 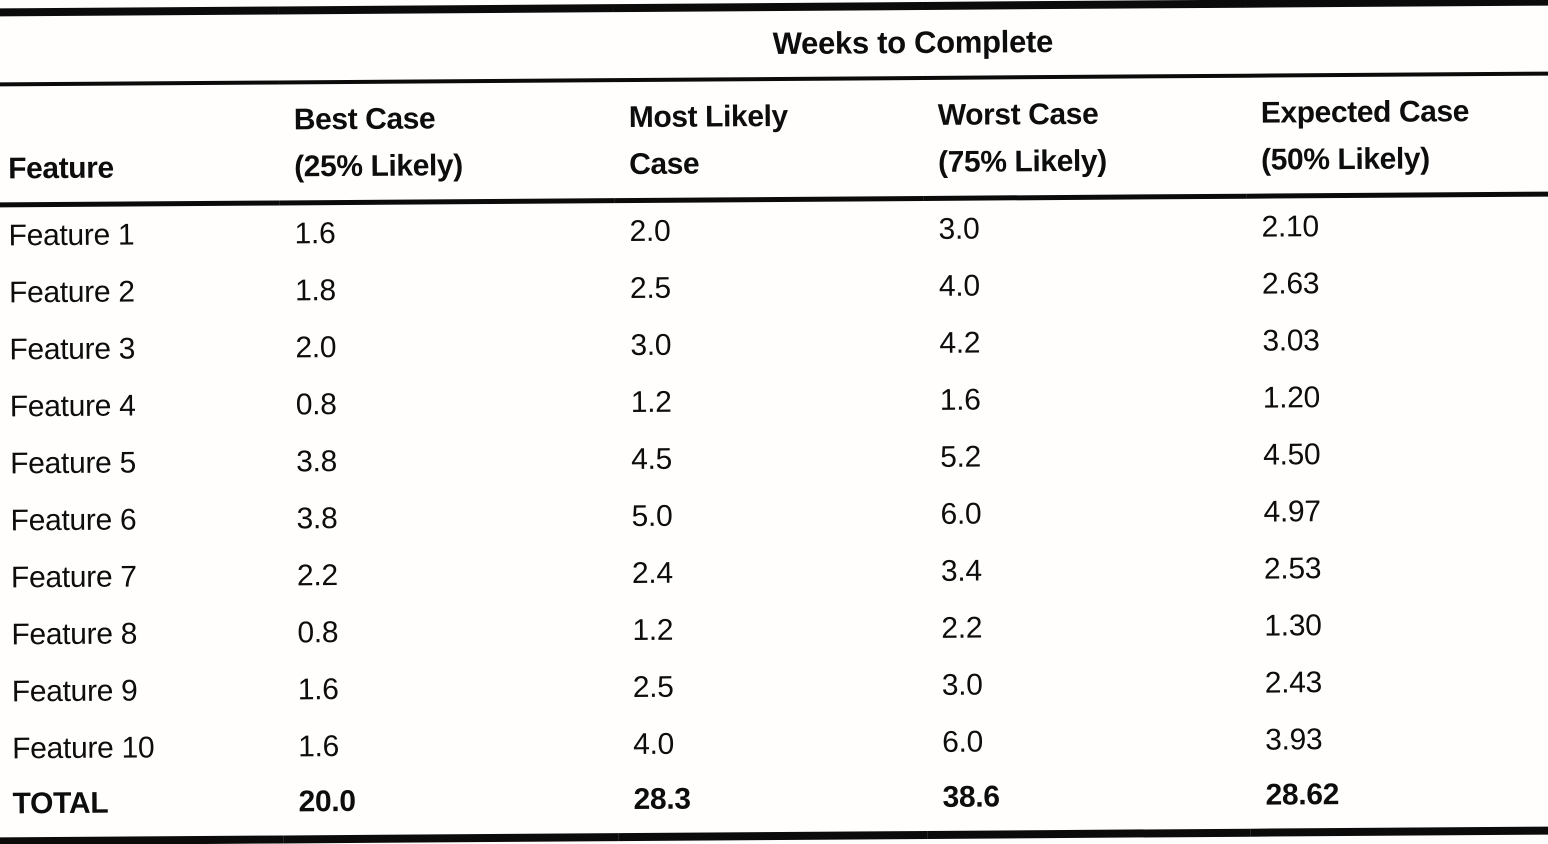 I want to click on feature-name-cell: Feature 8, so click(x=74, y=633).